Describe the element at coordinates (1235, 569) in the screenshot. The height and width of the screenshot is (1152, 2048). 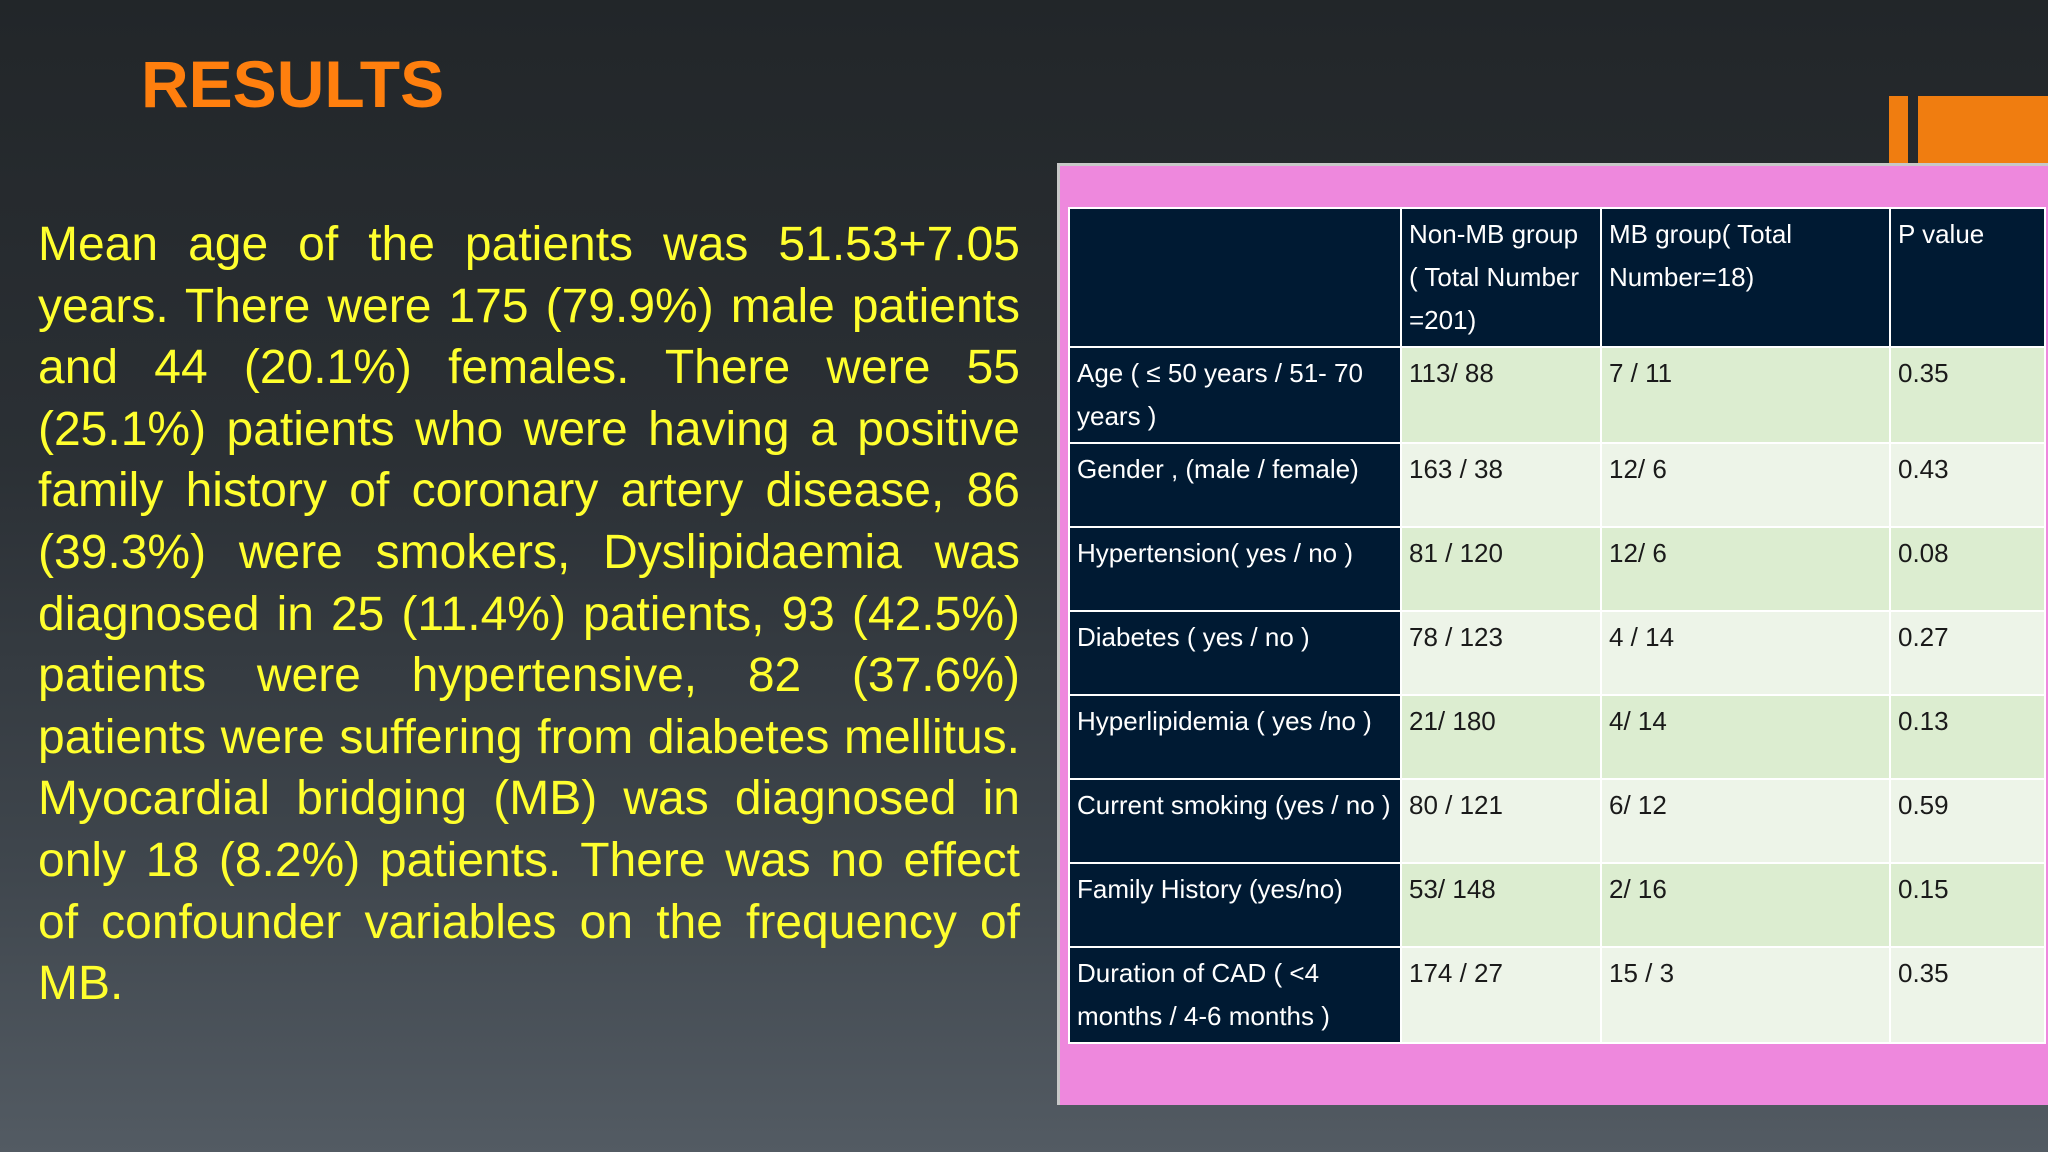
I see `row-label: Hypertension( yes / no )` at that location.